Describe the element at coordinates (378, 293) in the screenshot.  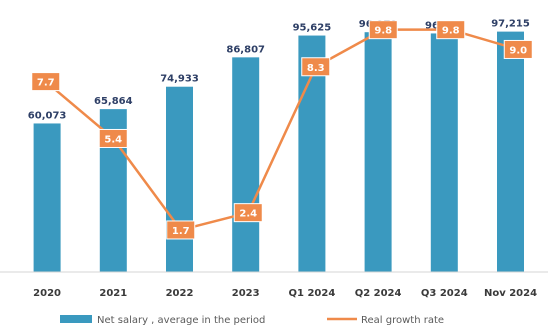
I see `category-label: Q2 2024` at that location.